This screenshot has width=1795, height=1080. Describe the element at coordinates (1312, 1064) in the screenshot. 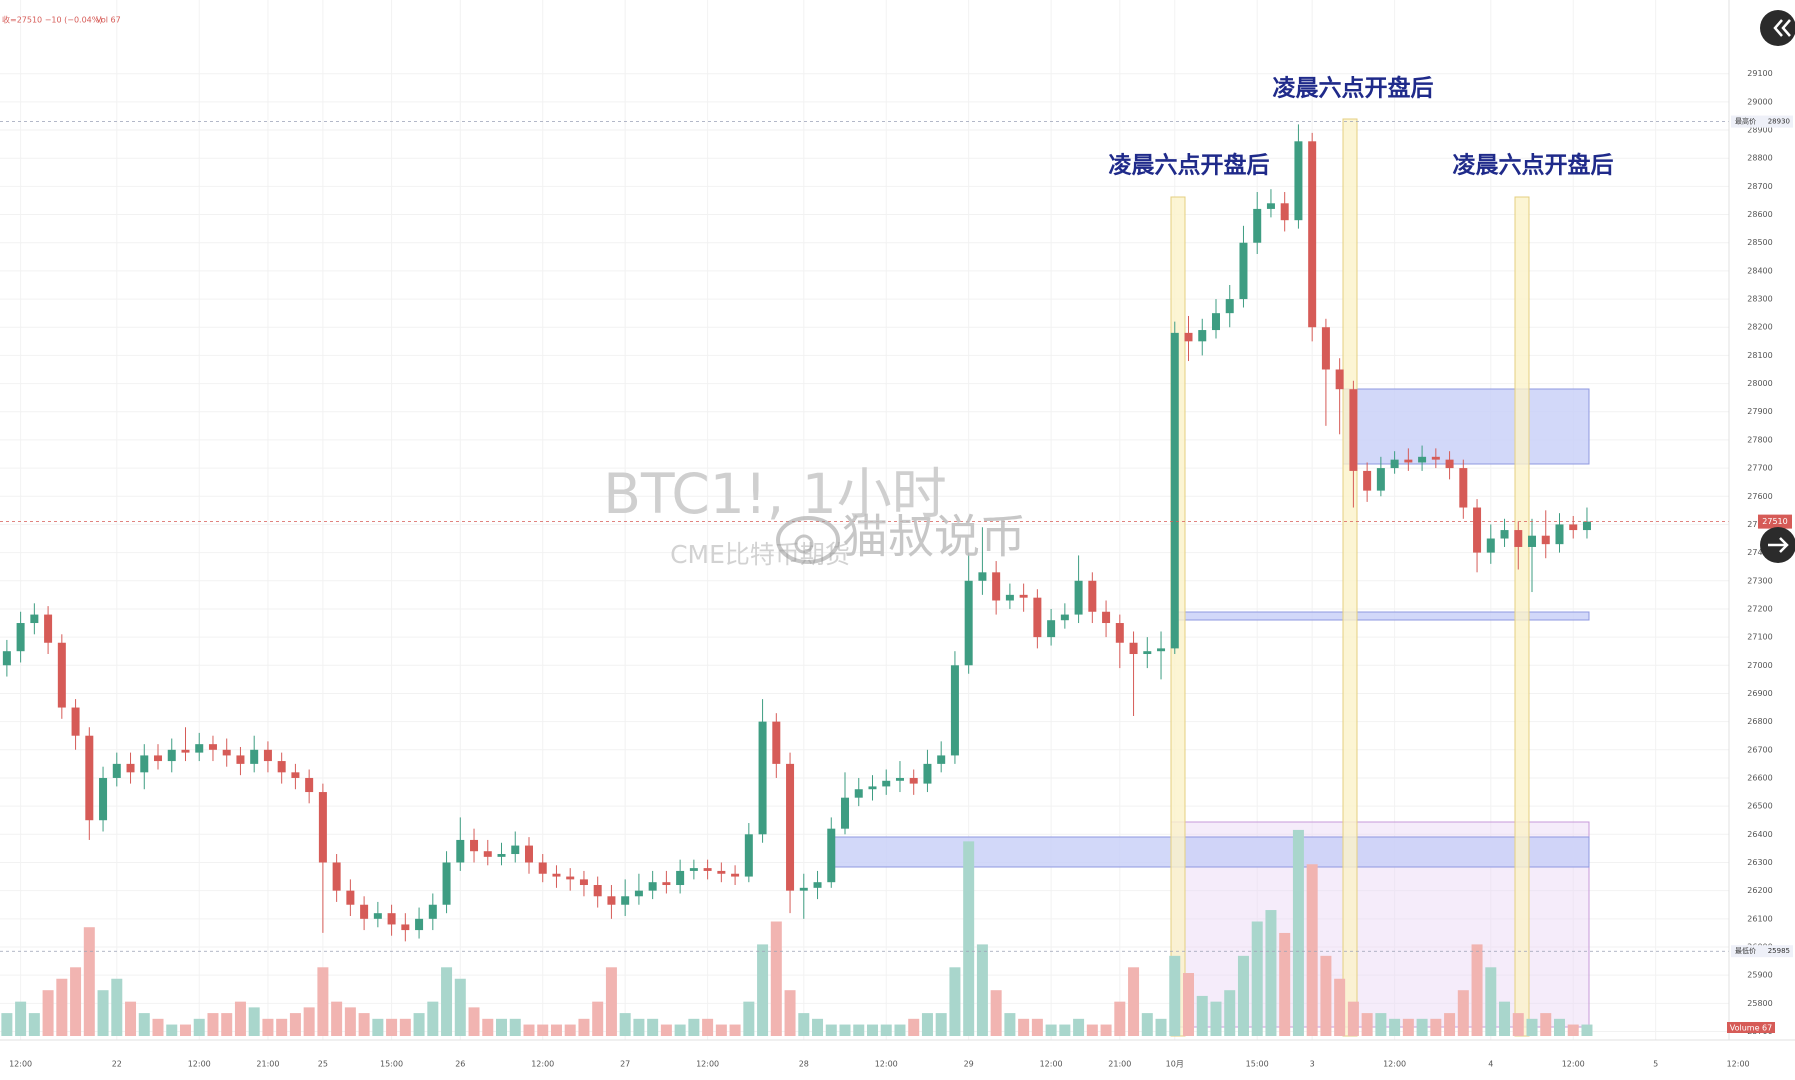

I see `x-tick-label: 3` at that location.